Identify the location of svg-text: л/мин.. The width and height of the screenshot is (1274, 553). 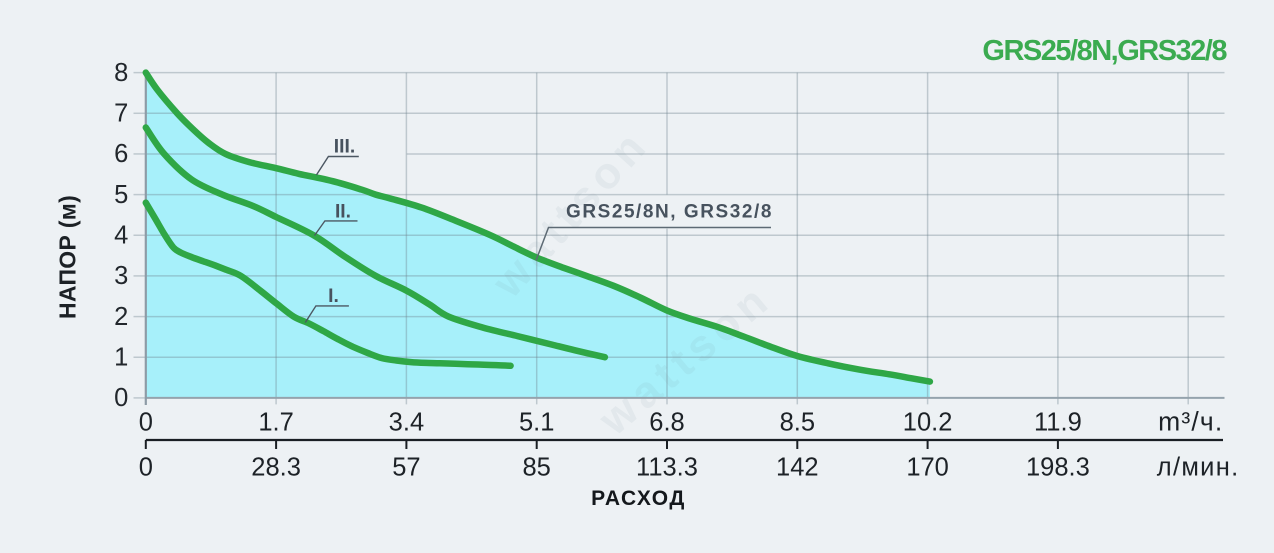
(1198, 468).